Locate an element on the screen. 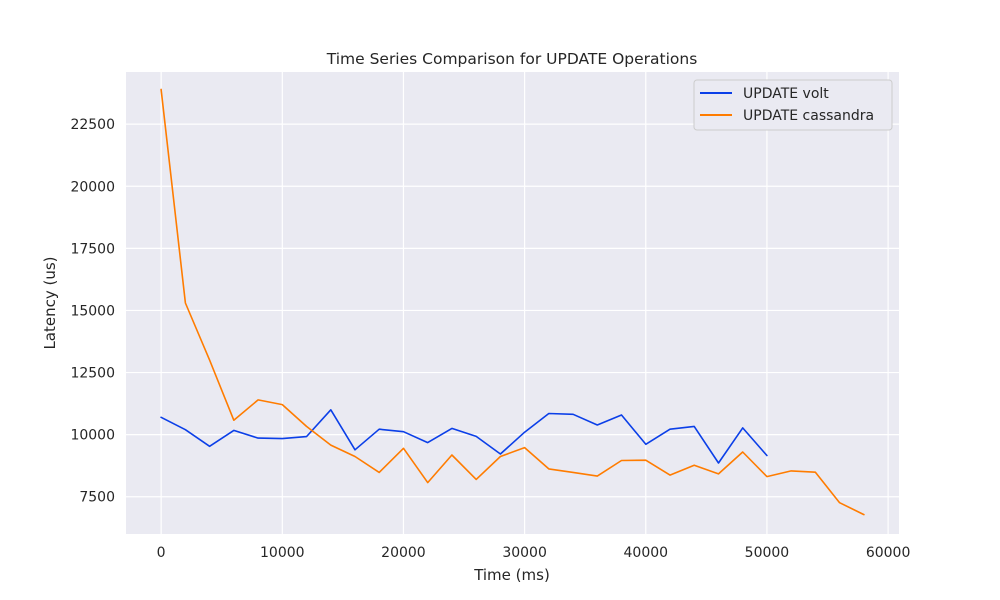 This screenshot has width=1000, height=600. x-tick-label: 20000 is located at coordinates (403, 553).